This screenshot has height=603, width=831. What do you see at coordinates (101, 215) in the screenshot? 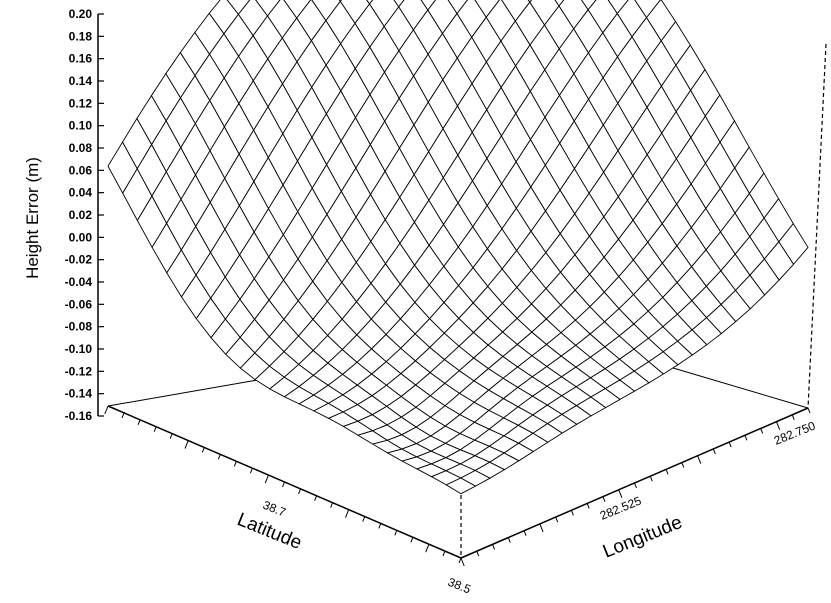
I see `z-axis-ticks` at bounding box center [101, 215].